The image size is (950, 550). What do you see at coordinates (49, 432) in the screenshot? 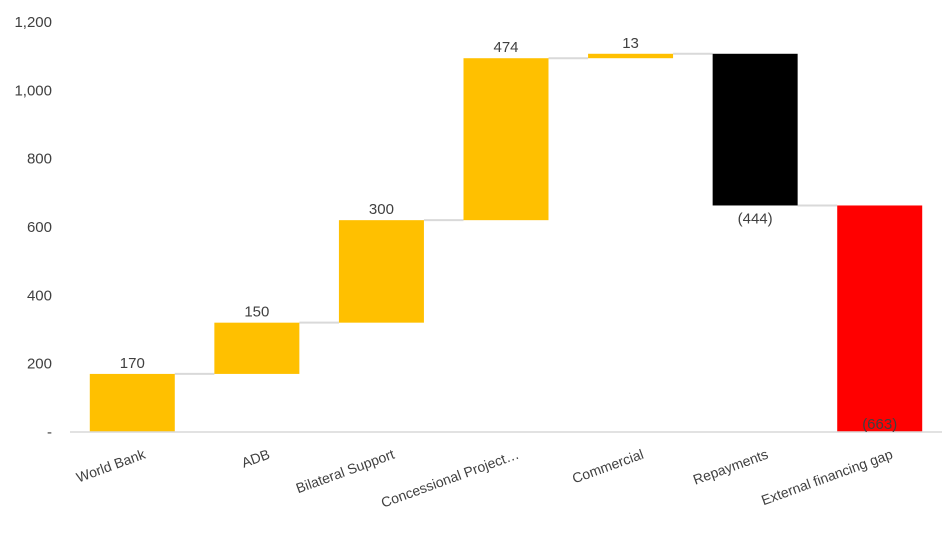
I see `y-tick-label: -` at bounding box center [49, 432].